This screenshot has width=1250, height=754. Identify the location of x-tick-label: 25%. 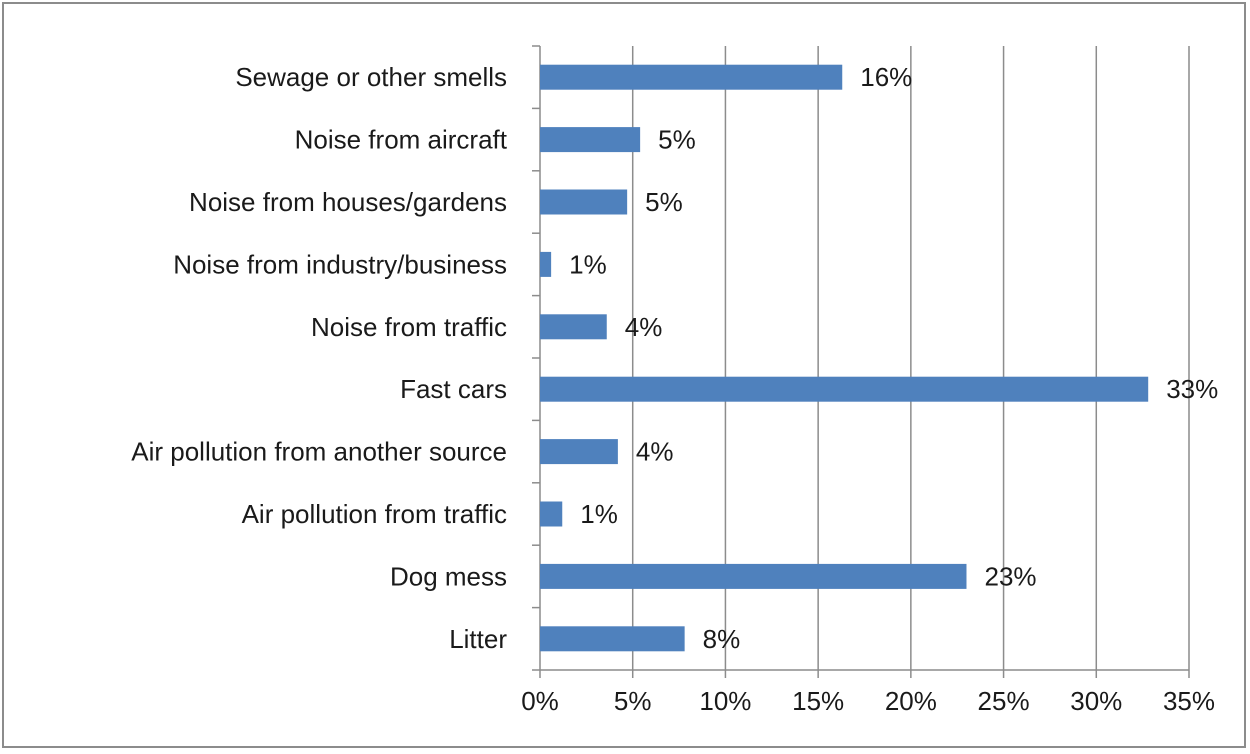
(1004, 701).